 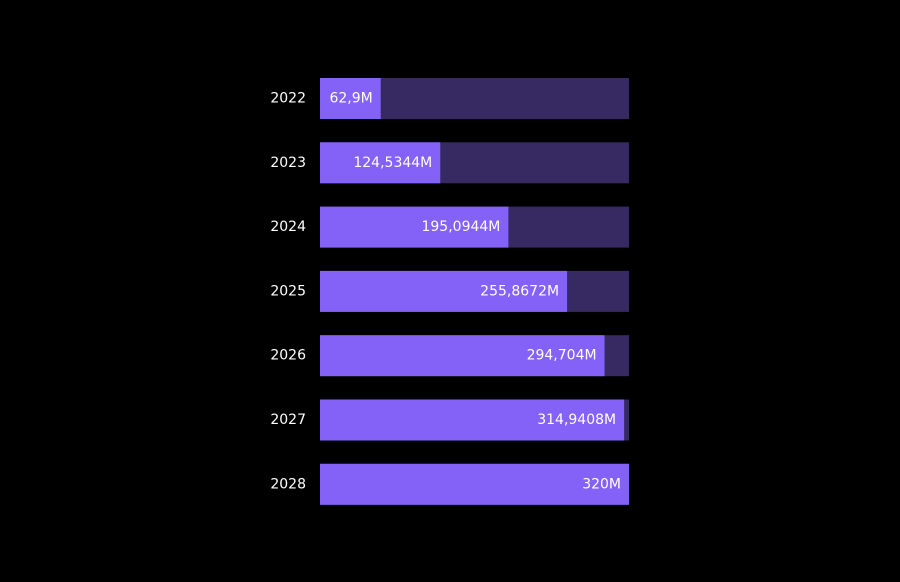 I want to click on bar-2027, so click(x=472, y=420).